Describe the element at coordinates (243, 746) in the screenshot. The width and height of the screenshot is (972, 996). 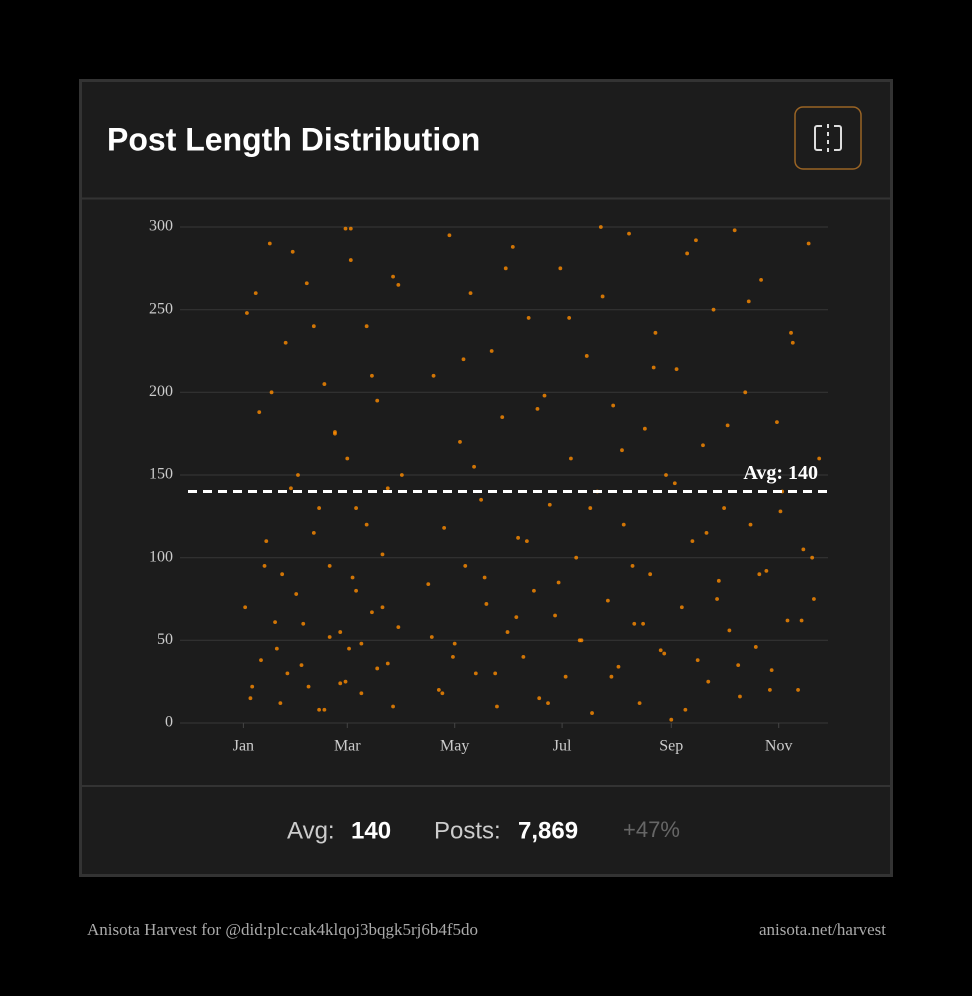
I see `x-tick-label: Jan` at that location.